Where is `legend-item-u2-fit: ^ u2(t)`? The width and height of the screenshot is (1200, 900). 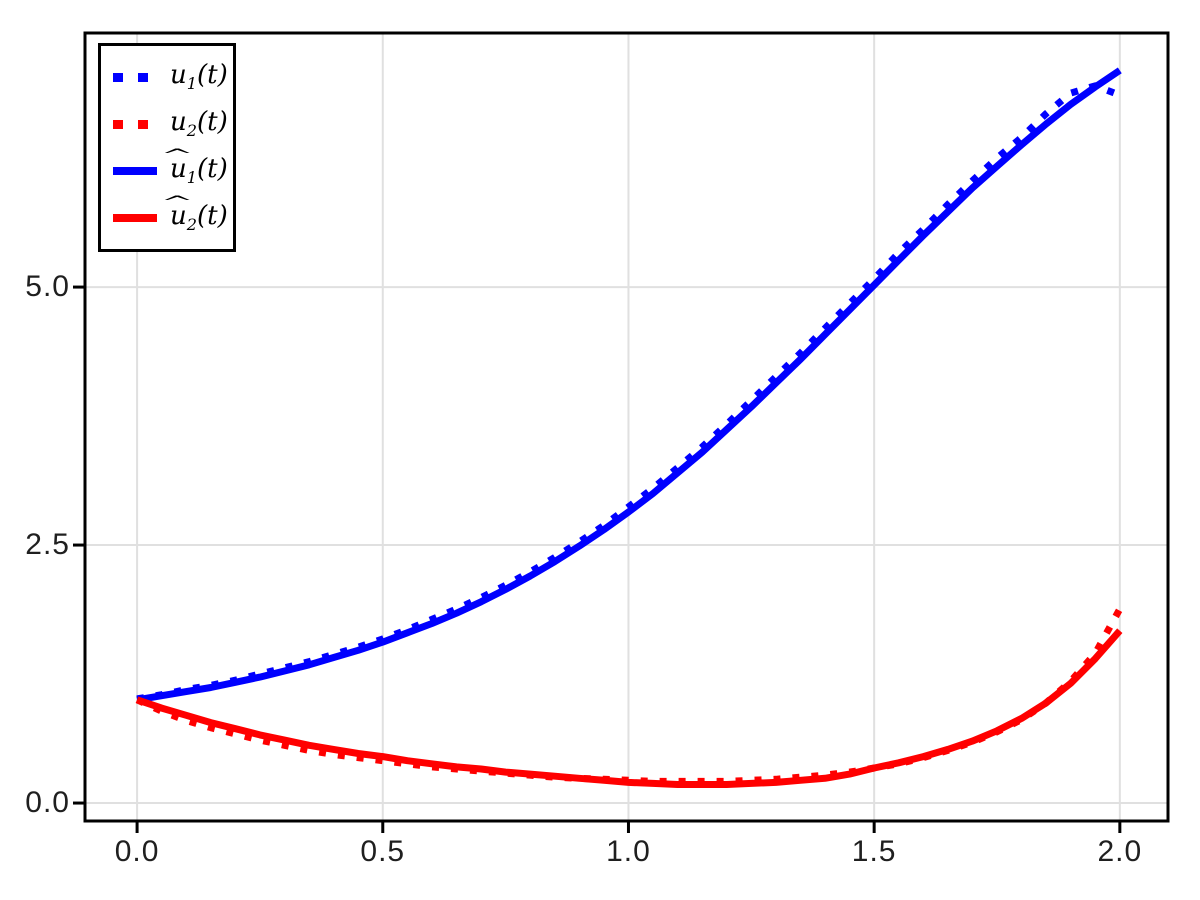
legend-item-u2-fit: ^ u2(t) is located at coordinates (170, 215).